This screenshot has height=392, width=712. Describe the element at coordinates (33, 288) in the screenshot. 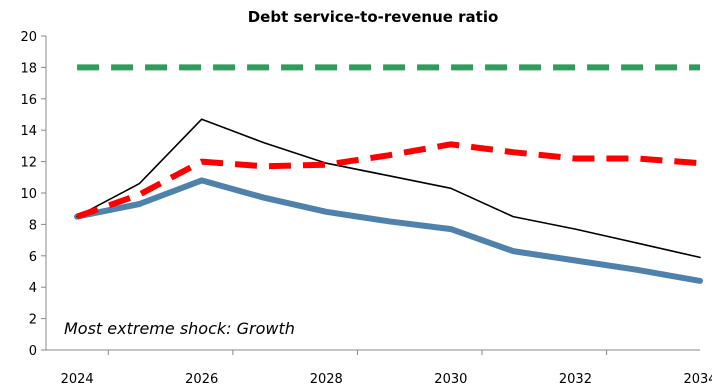

I see `y-tick-label: 4` at that location.